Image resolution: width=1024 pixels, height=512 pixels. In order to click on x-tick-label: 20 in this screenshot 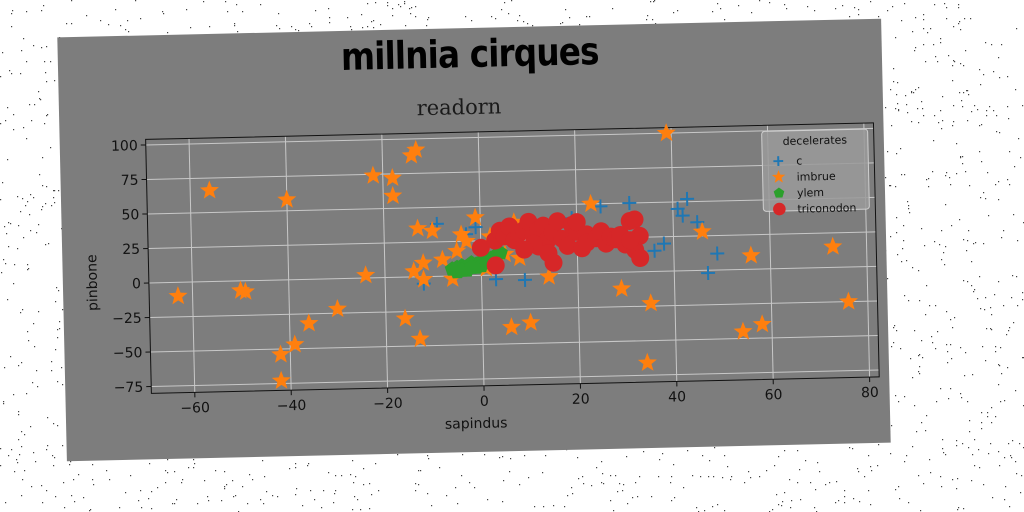, I will do `click(581, 399)`.